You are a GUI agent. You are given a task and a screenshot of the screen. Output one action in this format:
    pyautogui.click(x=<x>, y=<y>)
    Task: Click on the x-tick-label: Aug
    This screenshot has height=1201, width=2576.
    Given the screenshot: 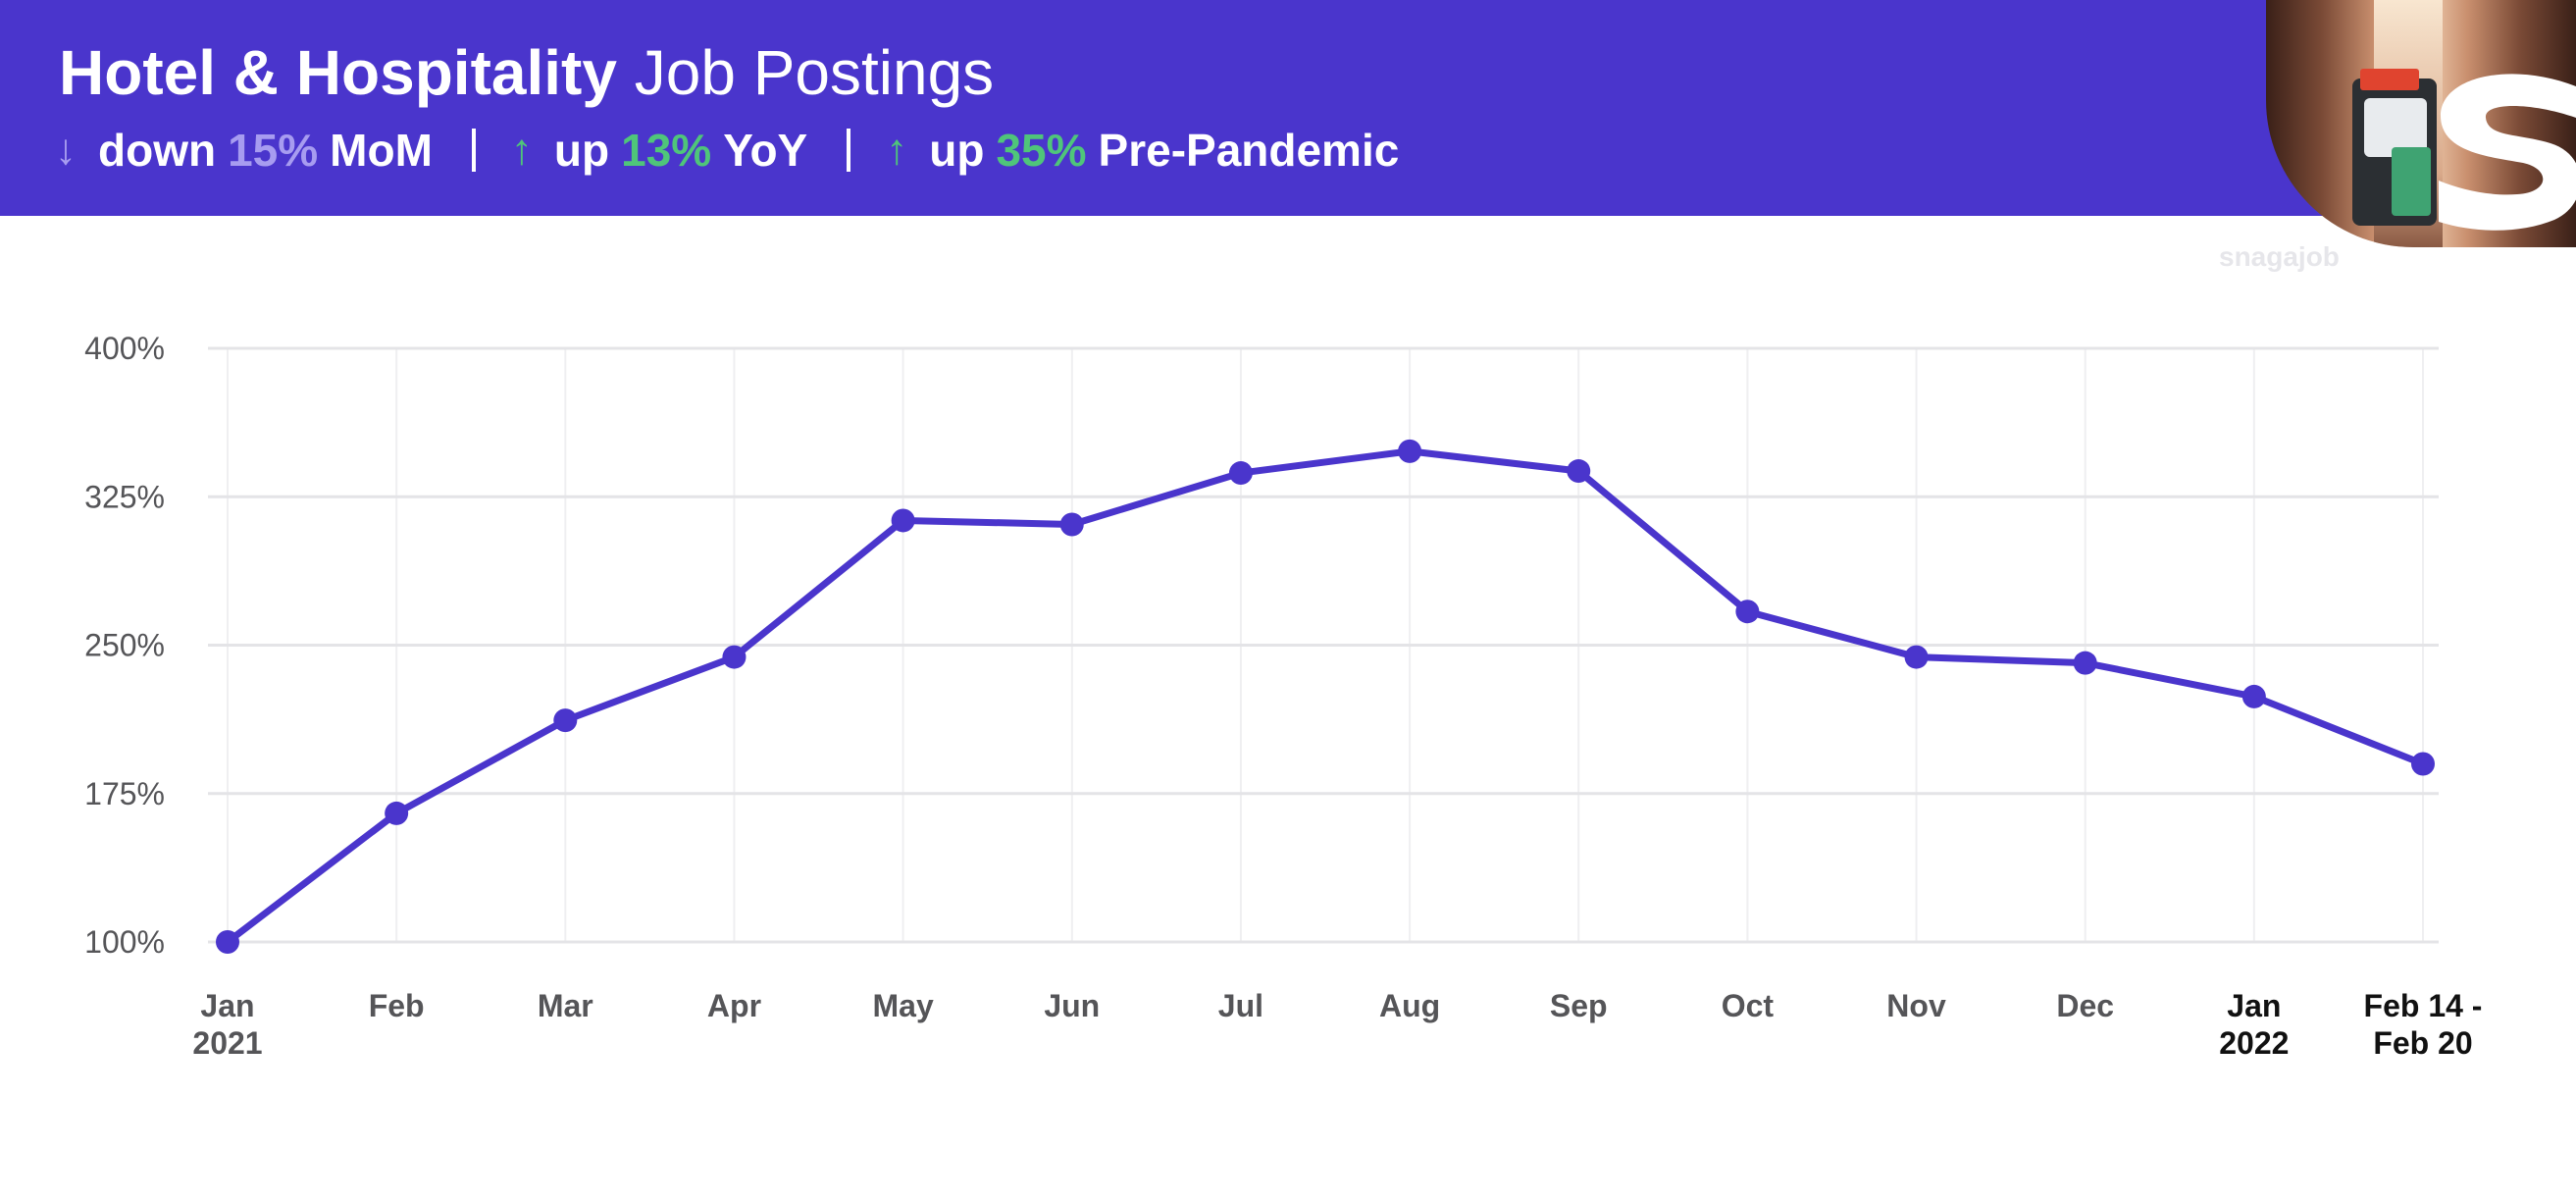 What is the action you would take?
    pyautogui.click(x=1409, y=1005)
    